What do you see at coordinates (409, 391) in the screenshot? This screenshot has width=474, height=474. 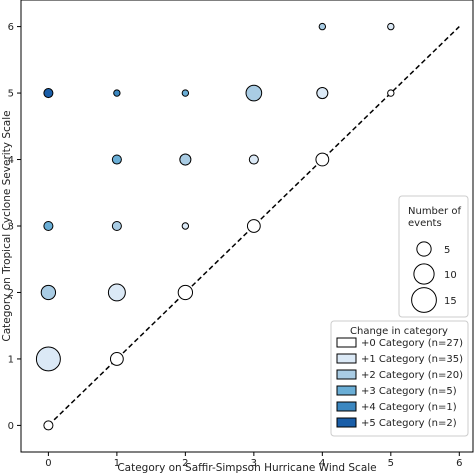 I see `color-legend-label: +3 Category (n=5)` at bounding box center [409, 391].